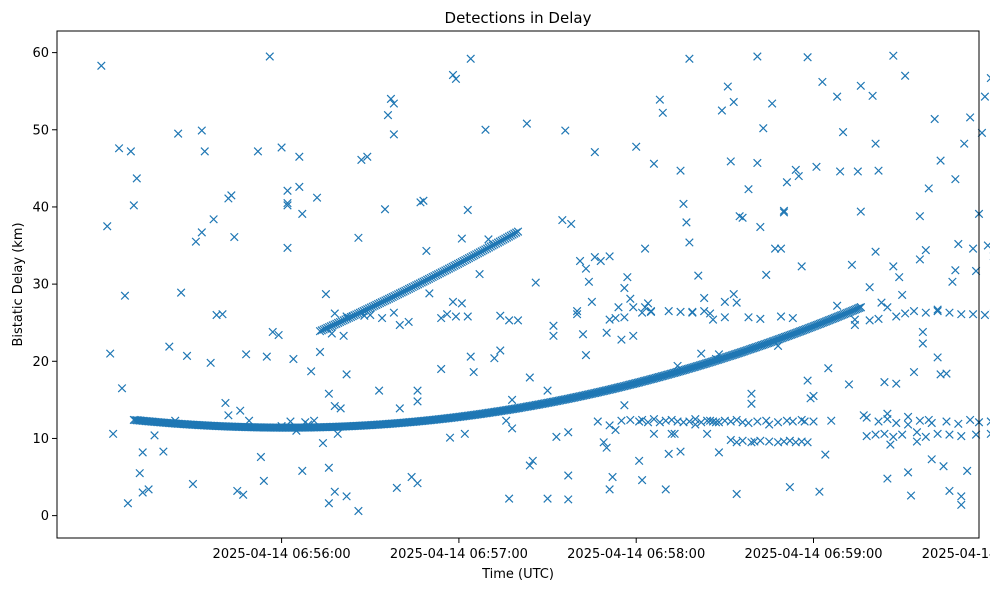 This screenshot has height=590, width=990. I want to click on x-tick-label: 2025-04-14 06:57:00, so click(459, 554).